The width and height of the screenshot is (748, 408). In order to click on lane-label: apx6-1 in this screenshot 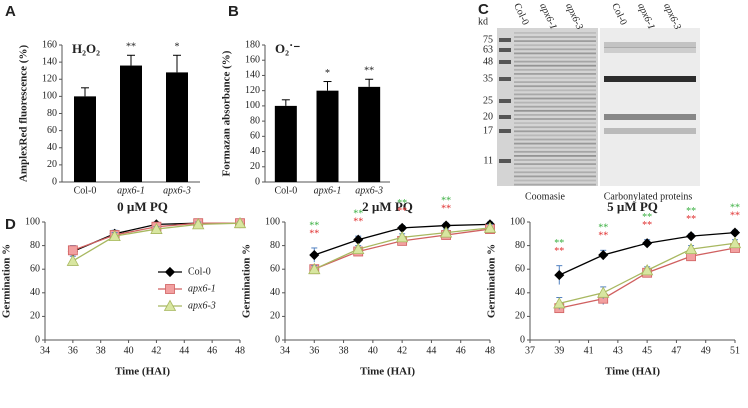, I will do `click(548, 17)`.